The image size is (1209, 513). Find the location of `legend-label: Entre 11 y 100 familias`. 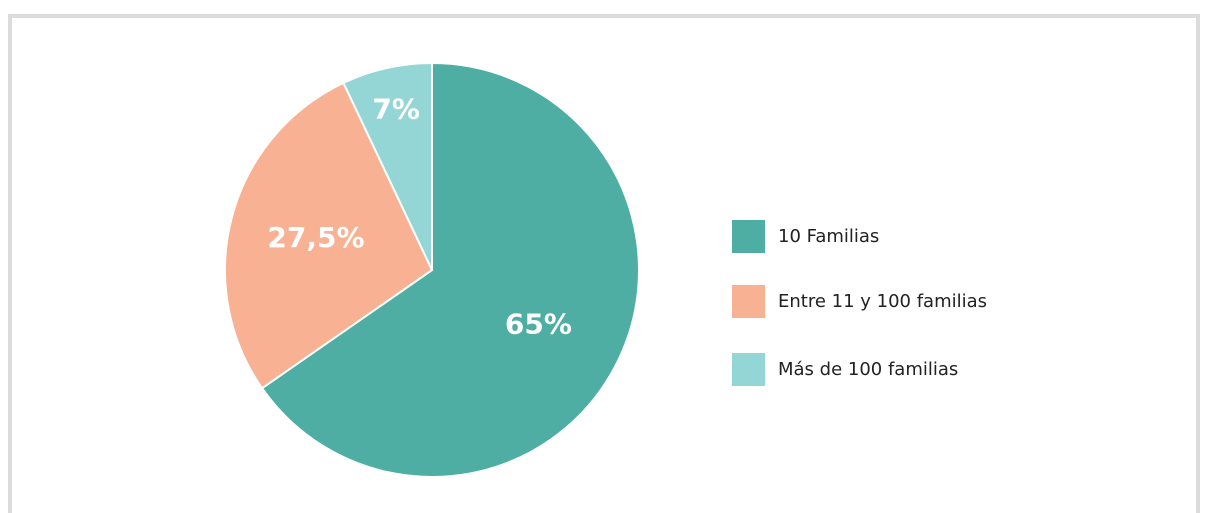

legend-label: Entre 11 y 100 familias is located at coordinates (882, 301).